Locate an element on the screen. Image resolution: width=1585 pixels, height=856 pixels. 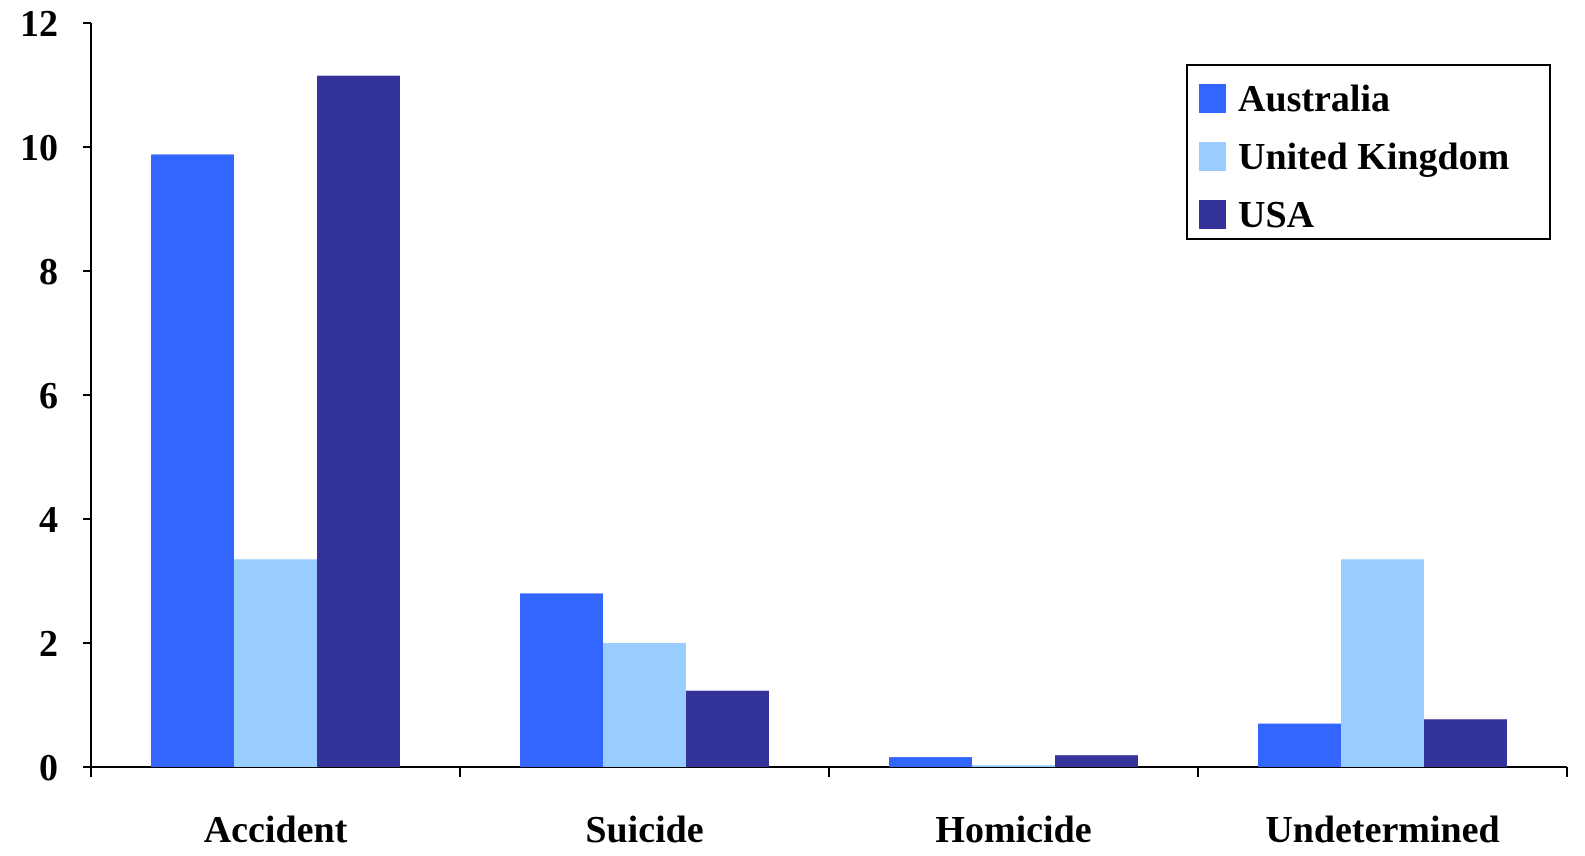
legend-label: United Kingdom is located at coordinates (1373, 157).